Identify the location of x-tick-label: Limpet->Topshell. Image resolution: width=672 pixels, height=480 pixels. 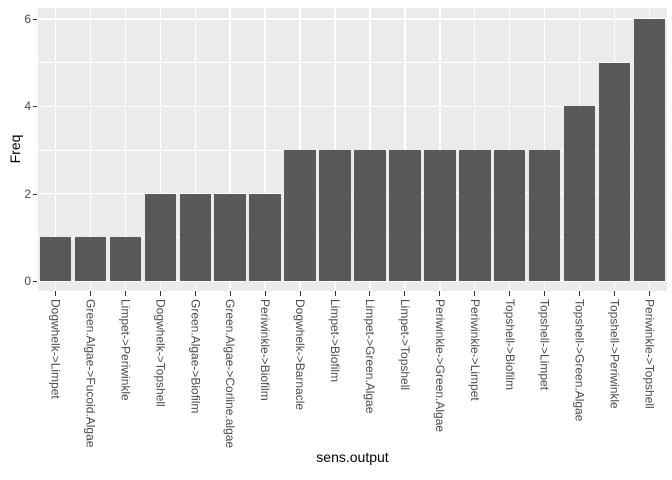
(404, 345).